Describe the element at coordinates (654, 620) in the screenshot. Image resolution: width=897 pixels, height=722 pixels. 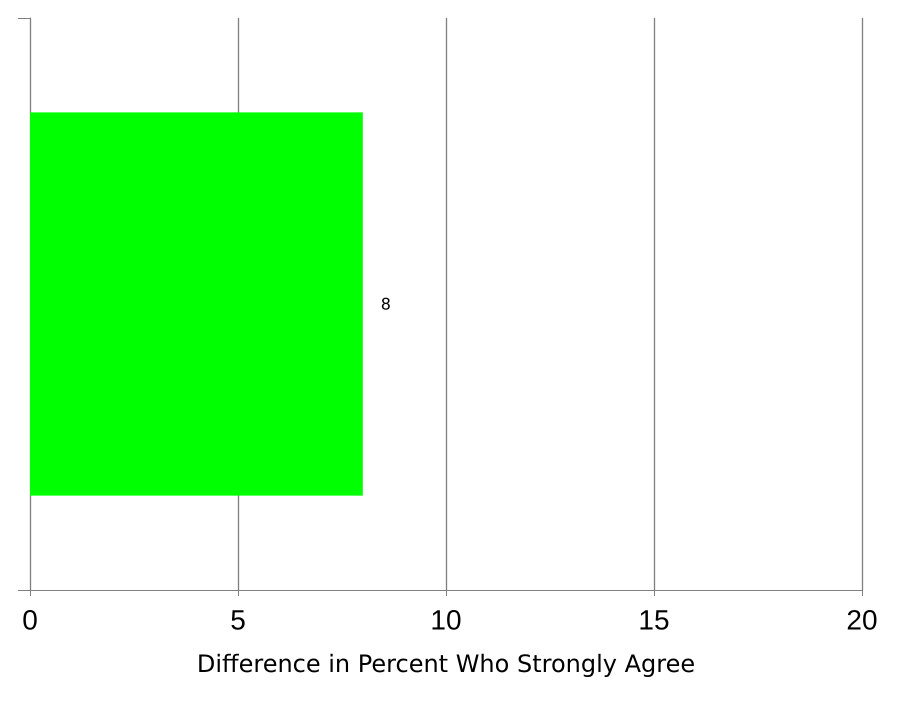
I see `x-tick-label: 15` at that location.